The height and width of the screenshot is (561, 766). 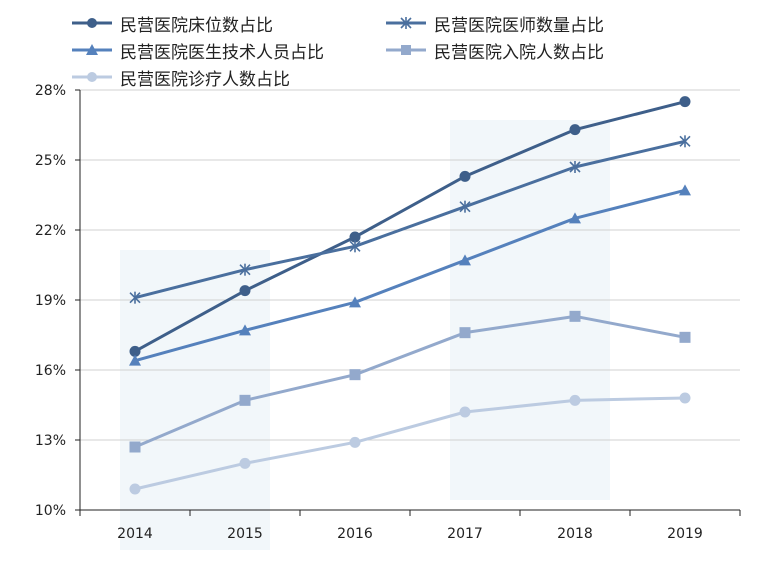 What do you see at coordinates (196, 25) in the screenshot?
I see `legend-label-1: 民营医院床位数占比` at bounding box center [196, 25].